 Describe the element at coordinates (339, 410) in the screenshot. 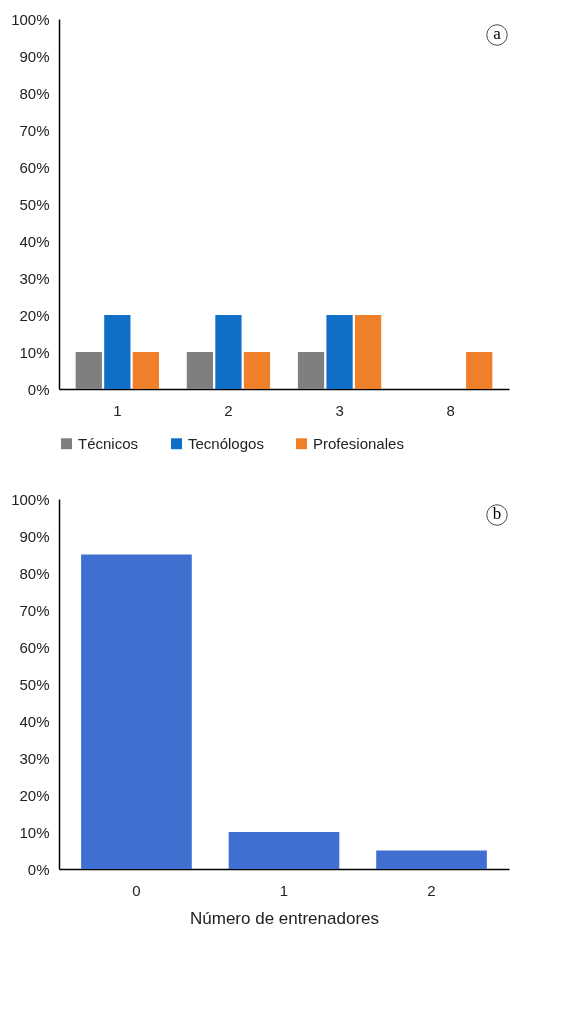

I see `x-tick-label: 3` at that location.